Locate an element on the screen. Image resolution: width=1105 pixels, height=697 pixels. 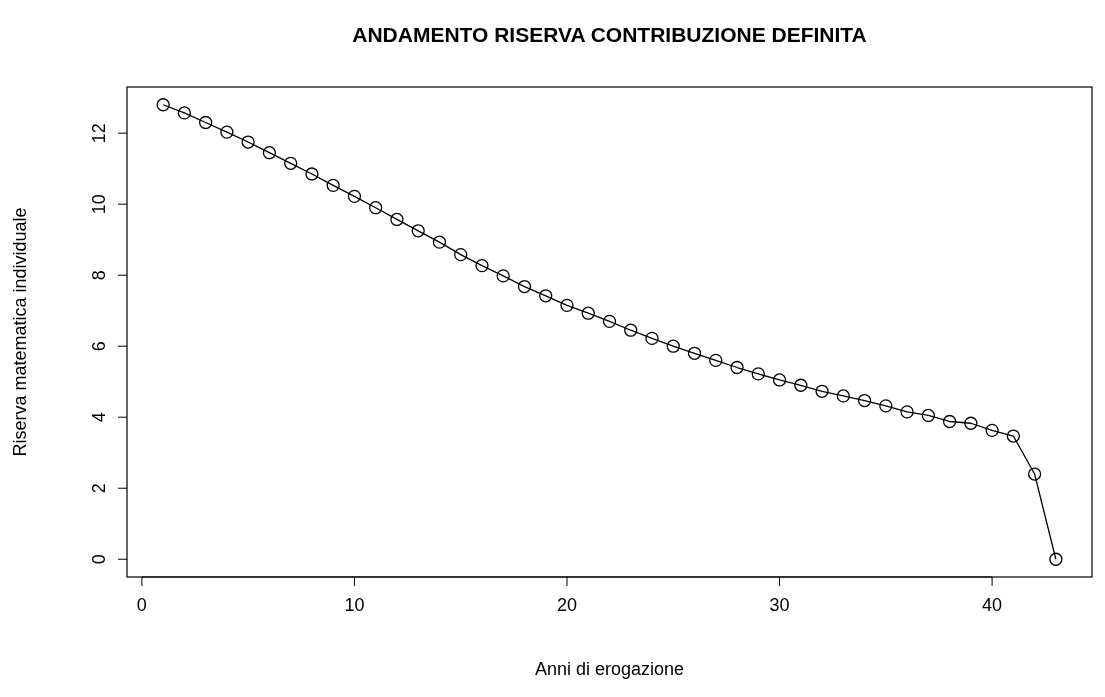
y-tick-label: 12 is located at coordinates (99, 133).